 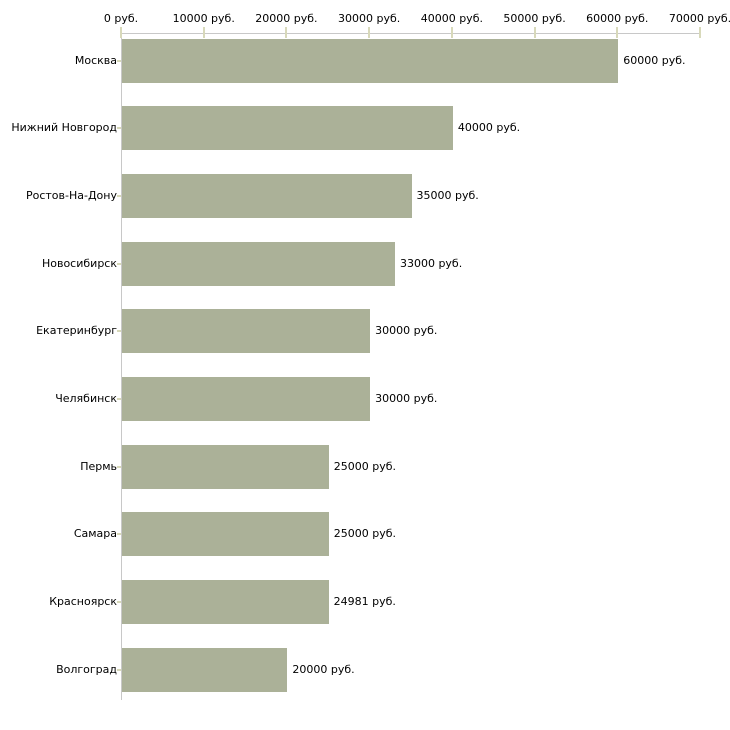 What do you see at coordinates (86, 669) in the screenshot?
I see `category-label: Волгоград` at bounding box center [86, 669].